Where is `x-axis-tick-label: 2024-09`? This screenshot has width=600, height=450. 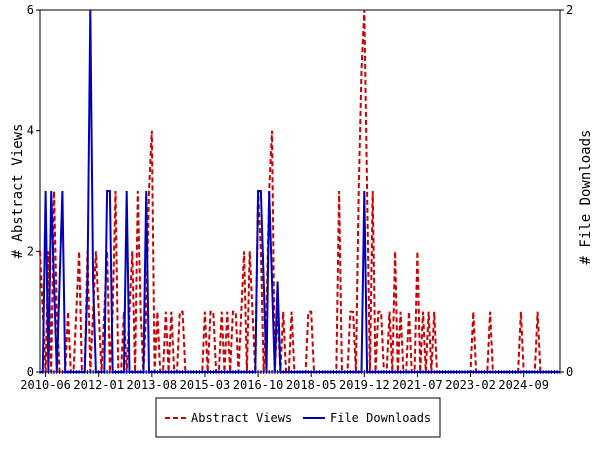
x-axis-tick-label: 2024-09 is located at coordinates (523, 385).